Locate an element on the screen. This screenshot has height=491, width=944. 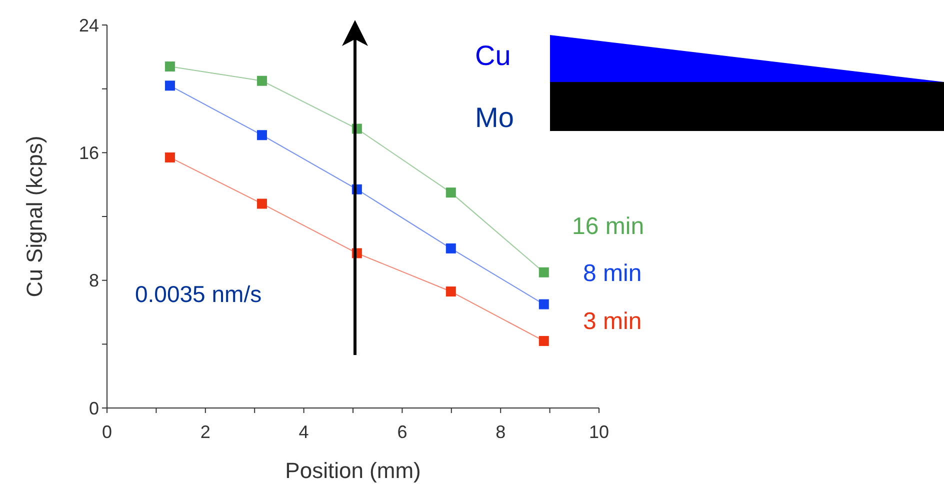
y-tick-label: 0 is located at coordinates (93, 408).